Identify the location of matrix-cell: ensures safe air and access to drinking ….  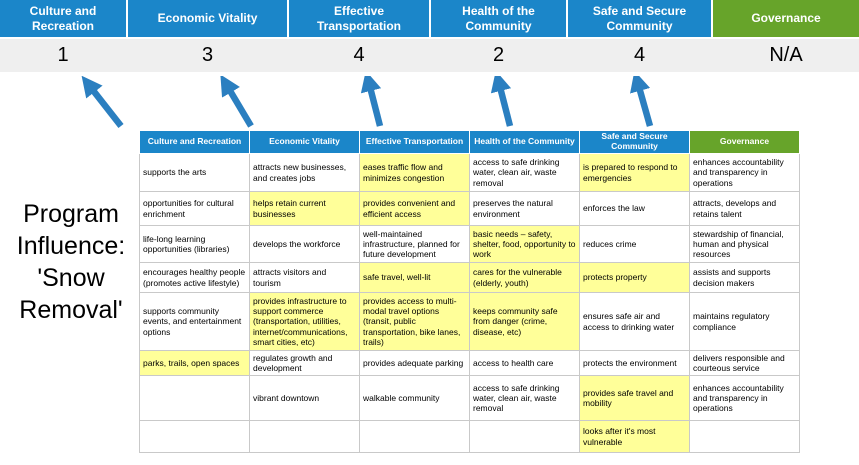
(634, 321).